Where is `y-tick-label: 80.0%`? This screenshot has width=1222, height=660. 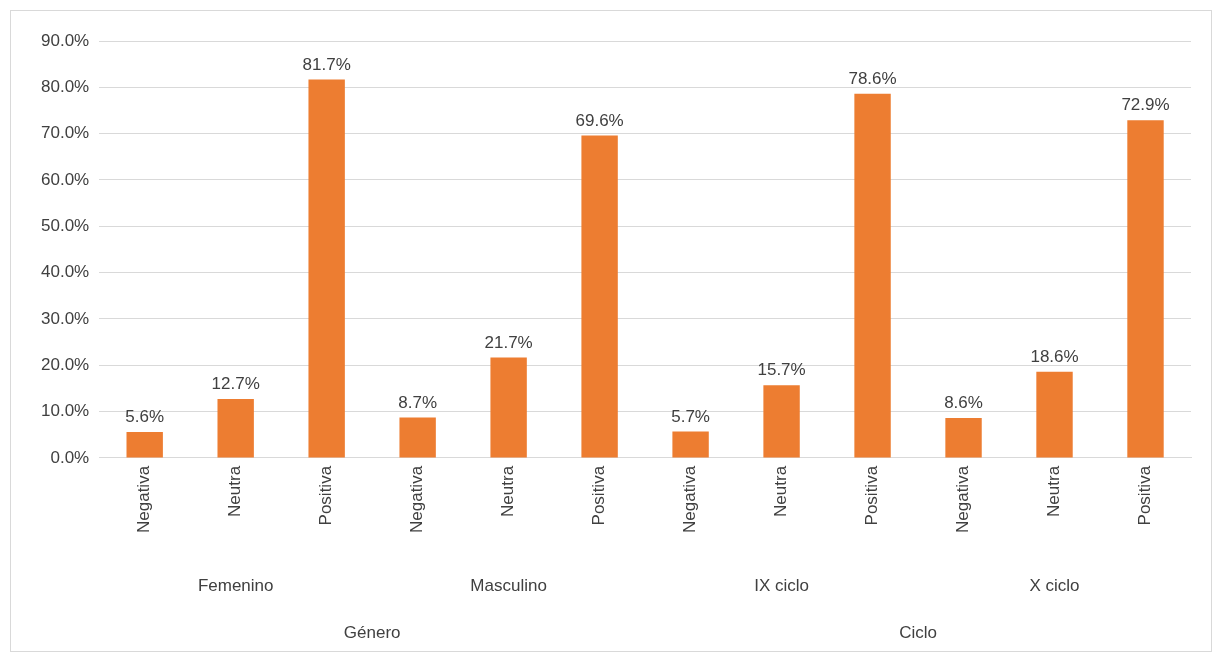 y-tick-label: 80.0% is located at coordinates (65, 87).